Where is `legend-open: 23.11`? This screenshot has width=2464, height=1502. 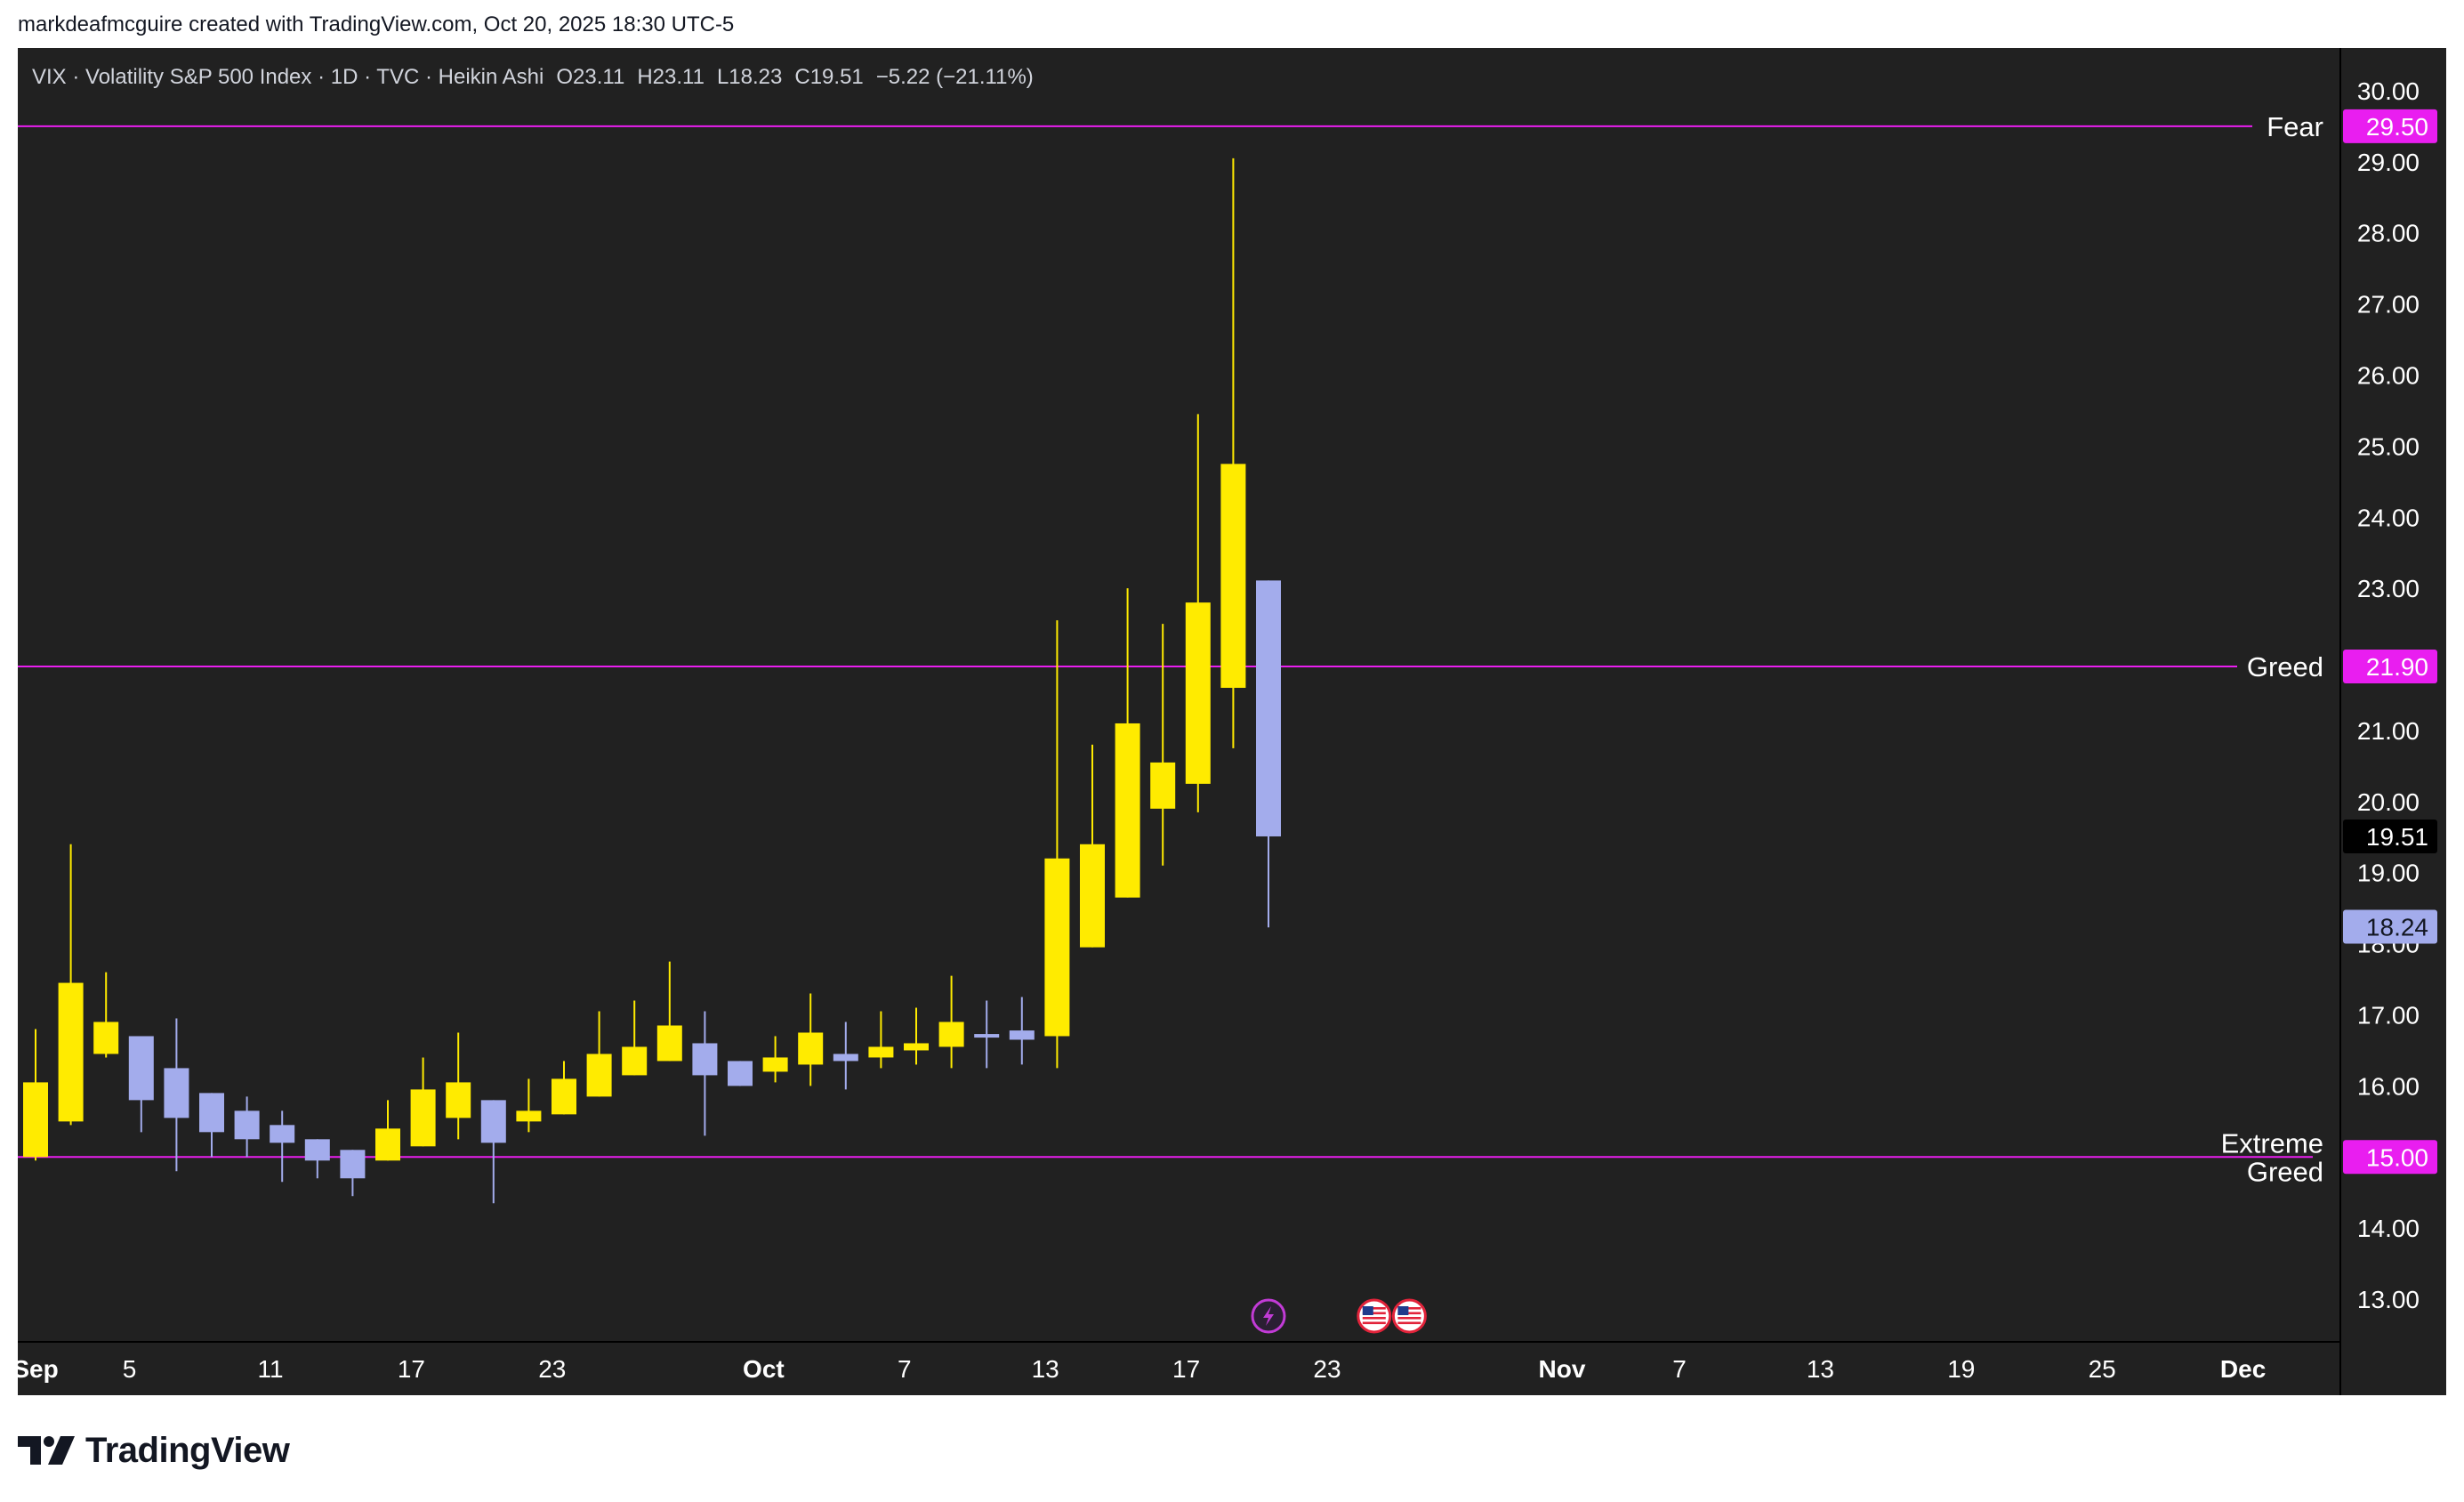
legend-open: 23.11 is located at coordinates (598, 77).